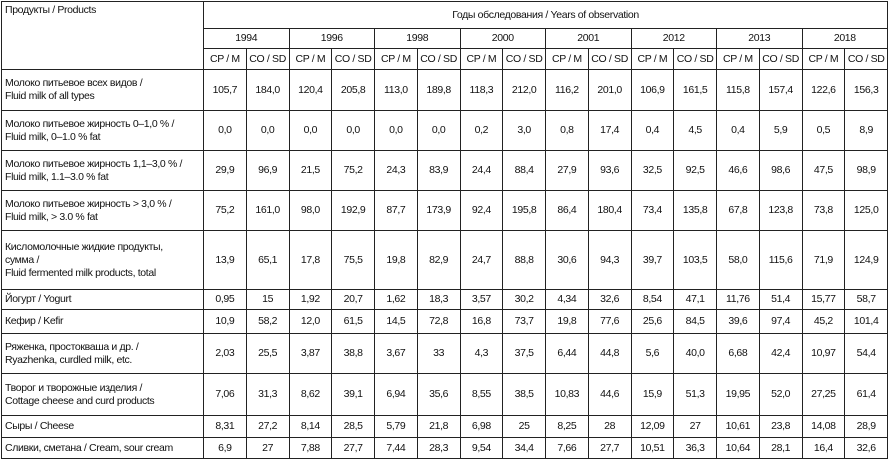 Image resolution: width=889 pixels, height=465 pixels. What do you see at coordinates (51, 216) in the screenshot?
I see `label-line: Fluid milk, > 3.0 % fat` at bounding box center [51, 216].